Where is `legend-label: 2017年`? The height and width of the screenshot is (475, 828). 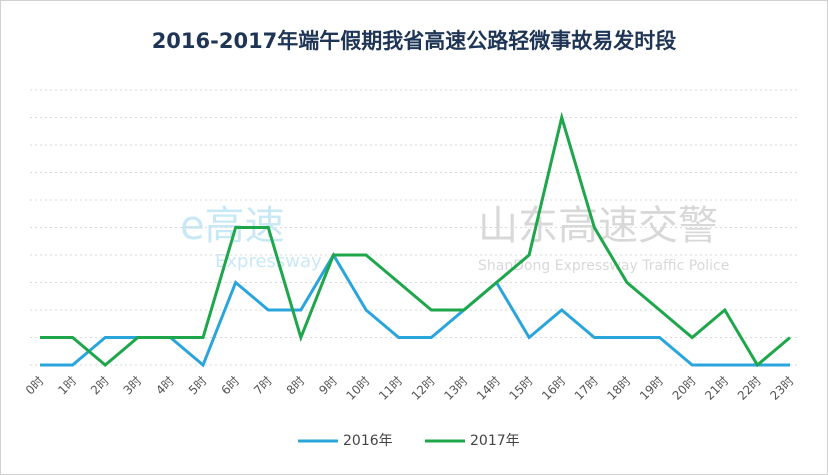
legend-label: 2017年 is located at coordinates (495, 441).